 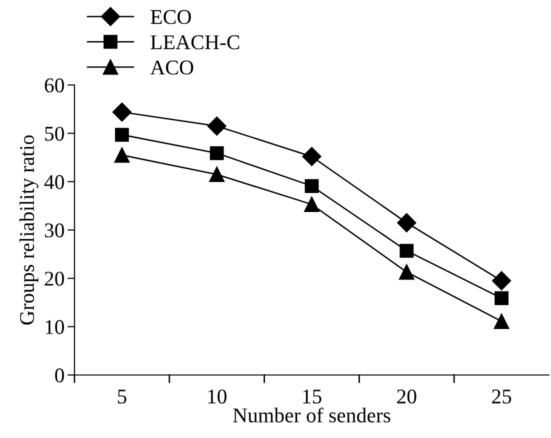 I want to click on y-axis-title: Groups reliability ratio, so click(x=28, y=230).